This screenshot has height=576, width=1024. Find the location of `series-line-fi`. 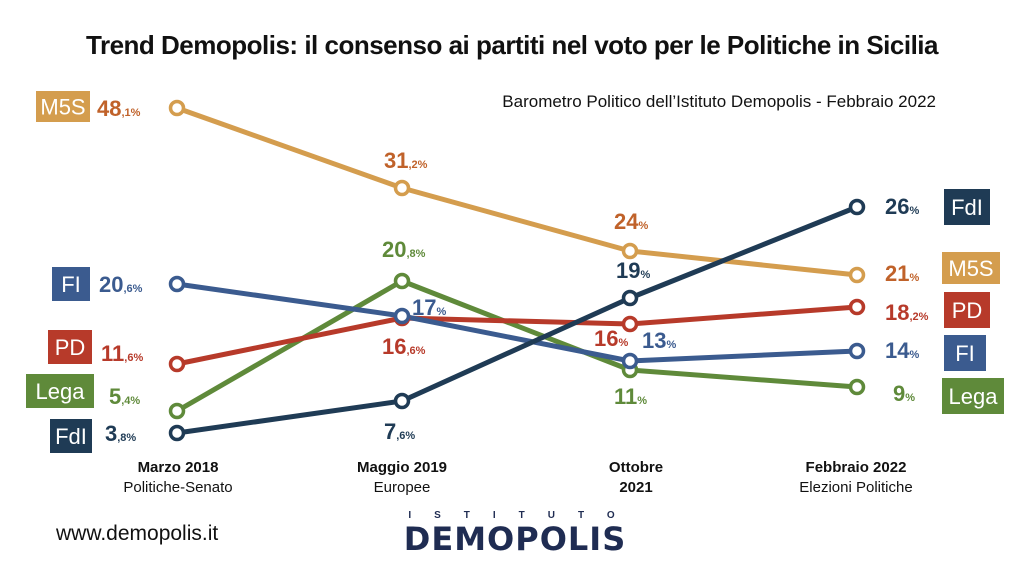

series-line-fi is located at coordinates (517, 322).